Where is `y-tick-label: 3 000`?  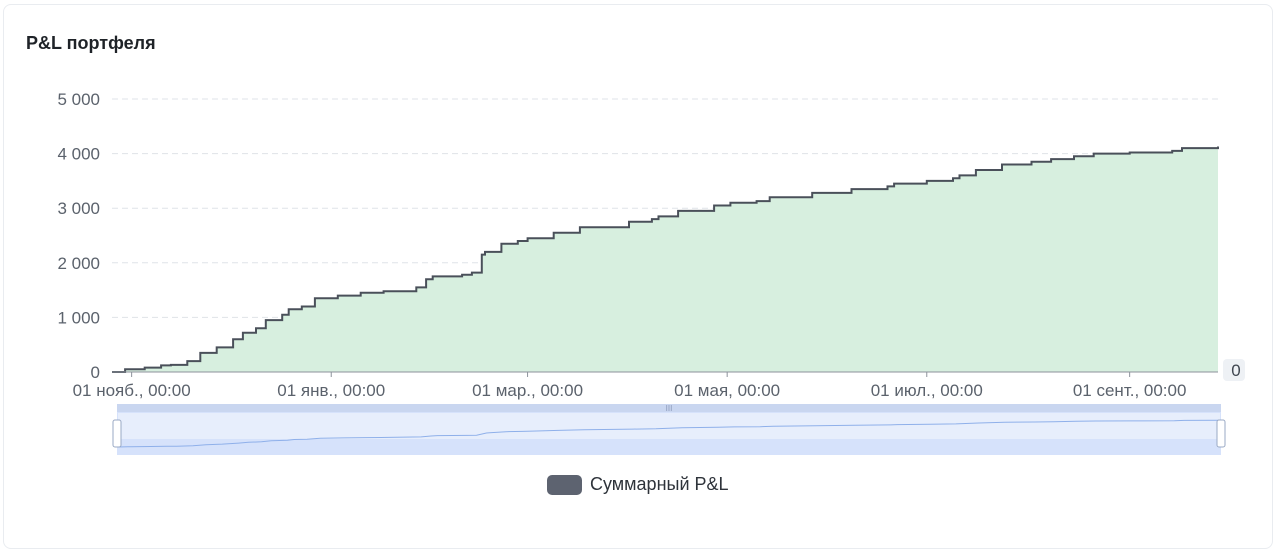
y-tick-label: 3 000 is located at coordinates (78, 208).